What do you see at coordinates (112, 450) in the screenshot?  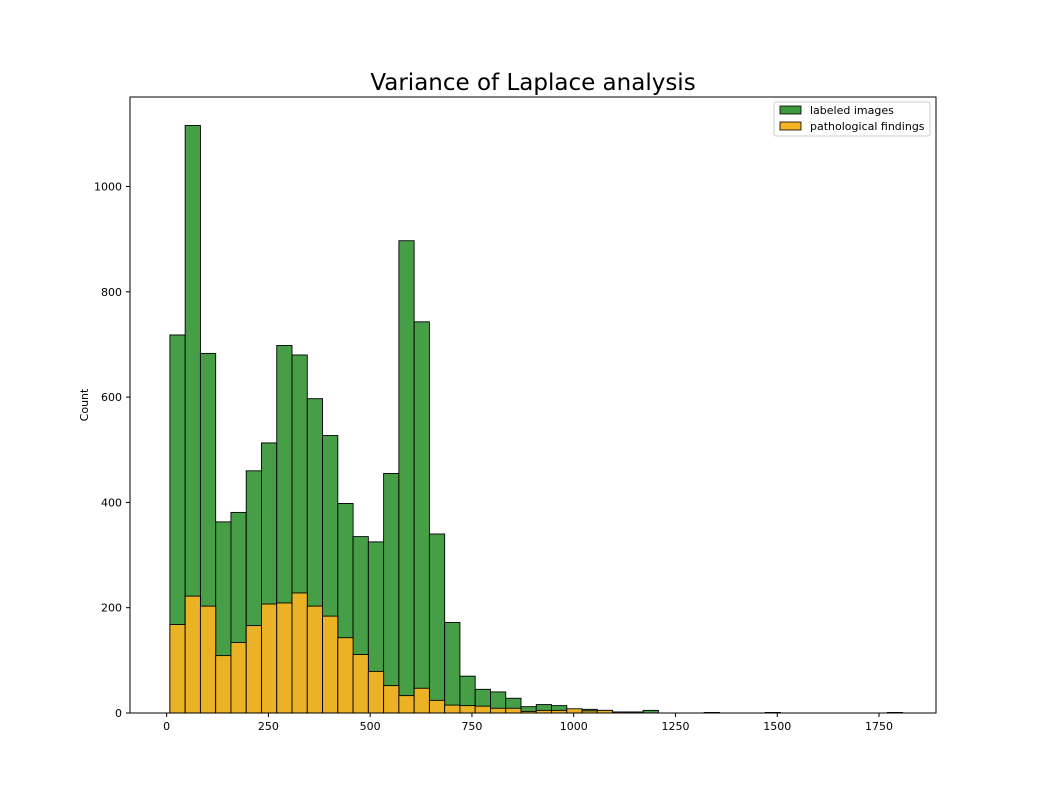 I see `y-axis: 0 200 400 600 800 1000` at bounding box center [112, 450].